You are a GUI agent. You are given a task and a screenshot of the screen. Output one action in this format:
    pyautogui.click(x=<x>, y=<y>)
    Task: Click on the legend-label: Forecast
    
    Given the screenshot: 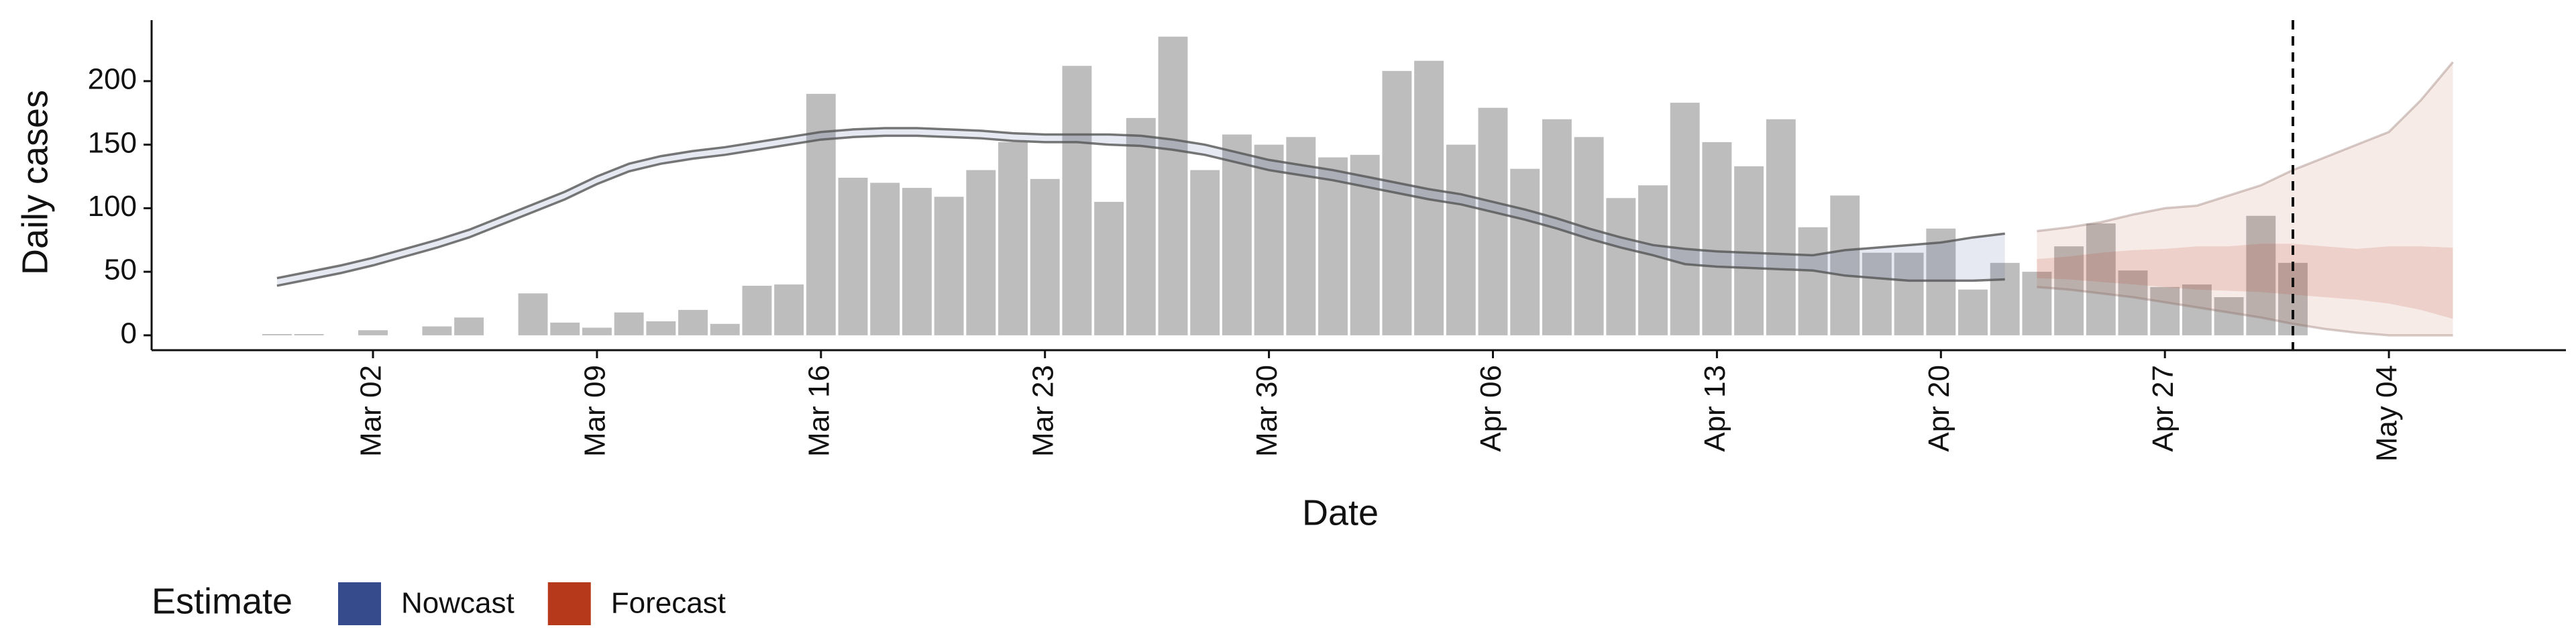 What is the action you would take?
    pyautogui.click(x=668, y=603)
    